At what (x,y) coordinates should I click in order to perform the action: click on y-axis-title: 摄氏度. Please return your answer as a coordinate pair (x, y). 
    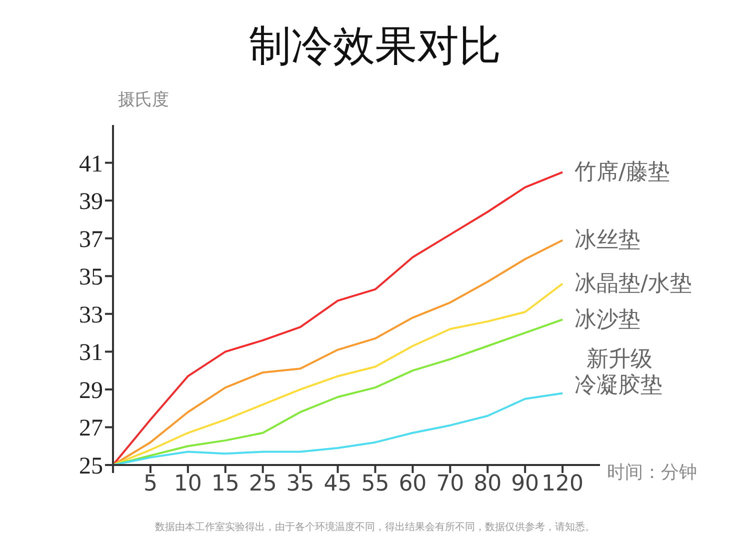
    Looking at the image, I should click on (143, 100).